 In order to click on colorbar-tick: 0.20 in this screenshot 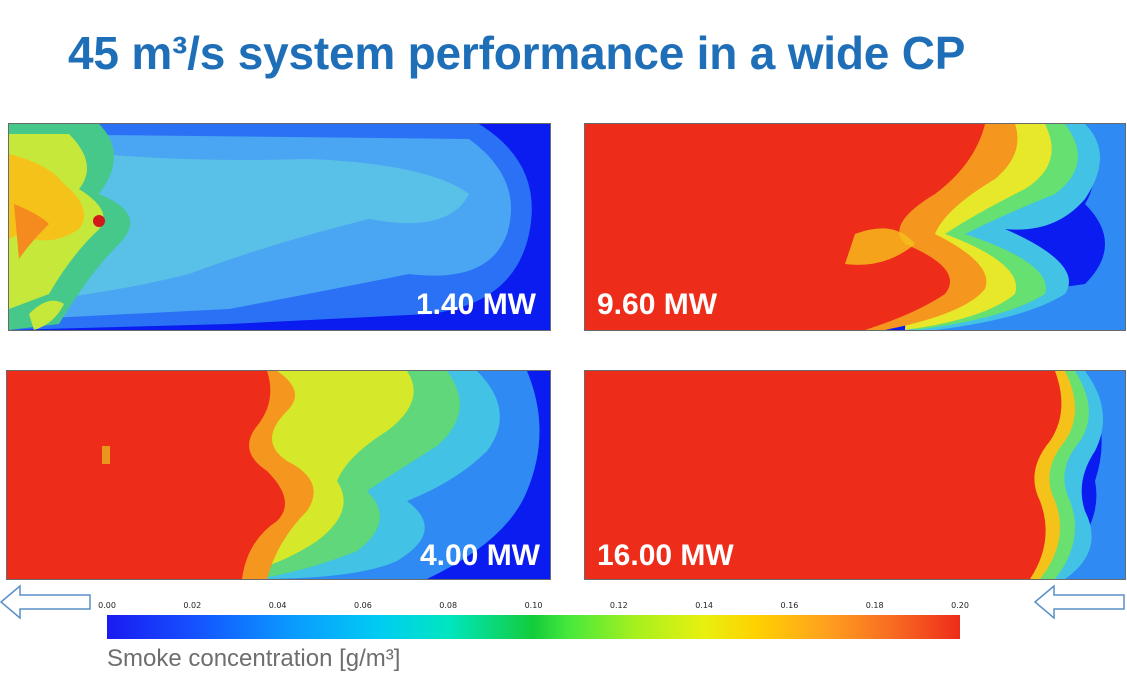, I will do `click(960, 605)`.